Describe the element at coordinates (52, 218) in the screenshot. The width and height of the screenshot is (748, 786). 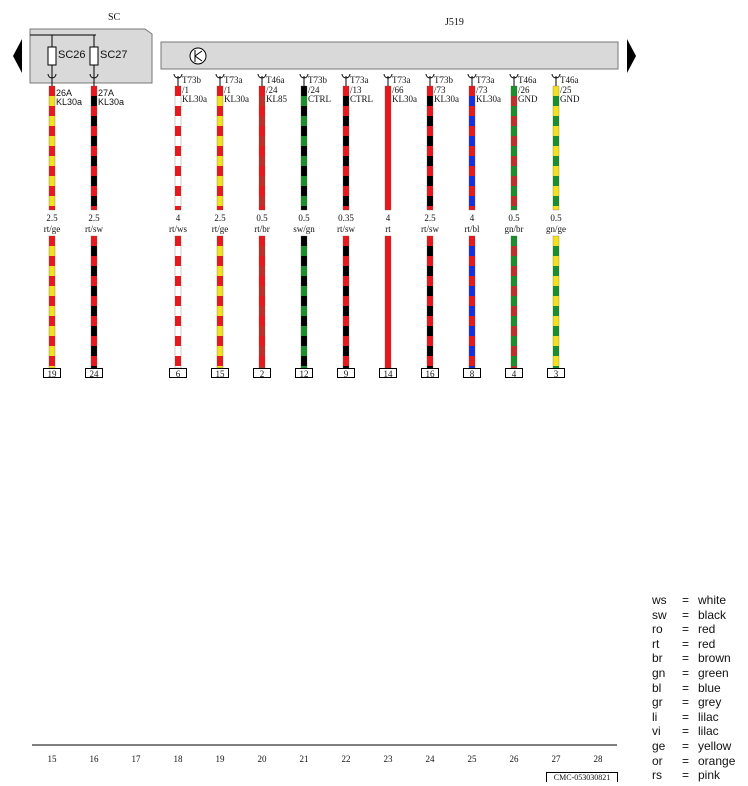
I see `wire-size-label: 2.5` at that location.